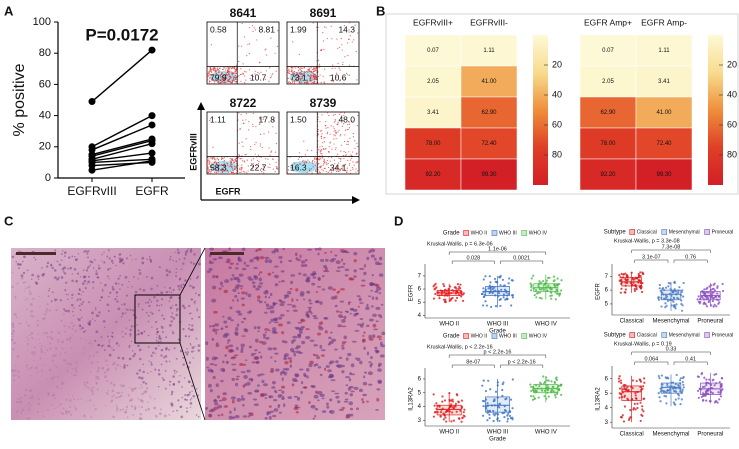 This screenshot has height=449, width=739. Describe the element at coordinates (152, 191) in the screenshot. I see `x-tick-label: EGFR` at that location.